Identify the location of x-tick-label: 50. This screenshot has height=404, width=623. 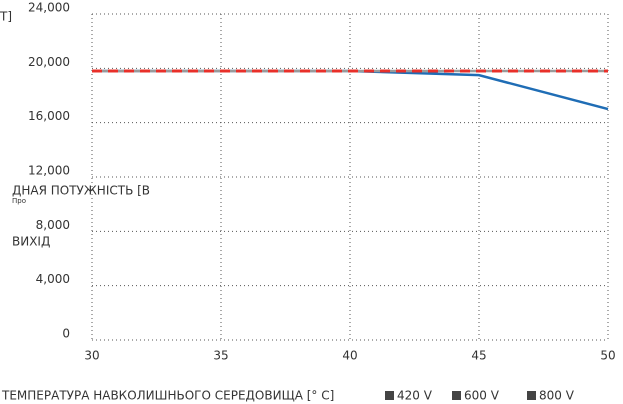
(607, 356).